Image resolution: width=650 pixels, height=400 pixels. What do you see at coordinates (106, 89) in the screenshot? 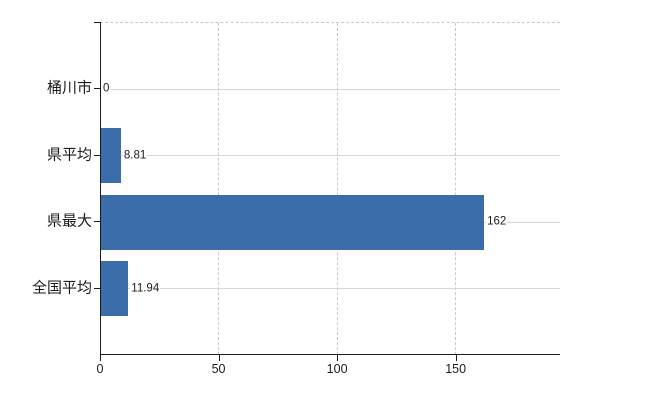
I see `bar-value-label: 0` at bounding box center [106, 89].